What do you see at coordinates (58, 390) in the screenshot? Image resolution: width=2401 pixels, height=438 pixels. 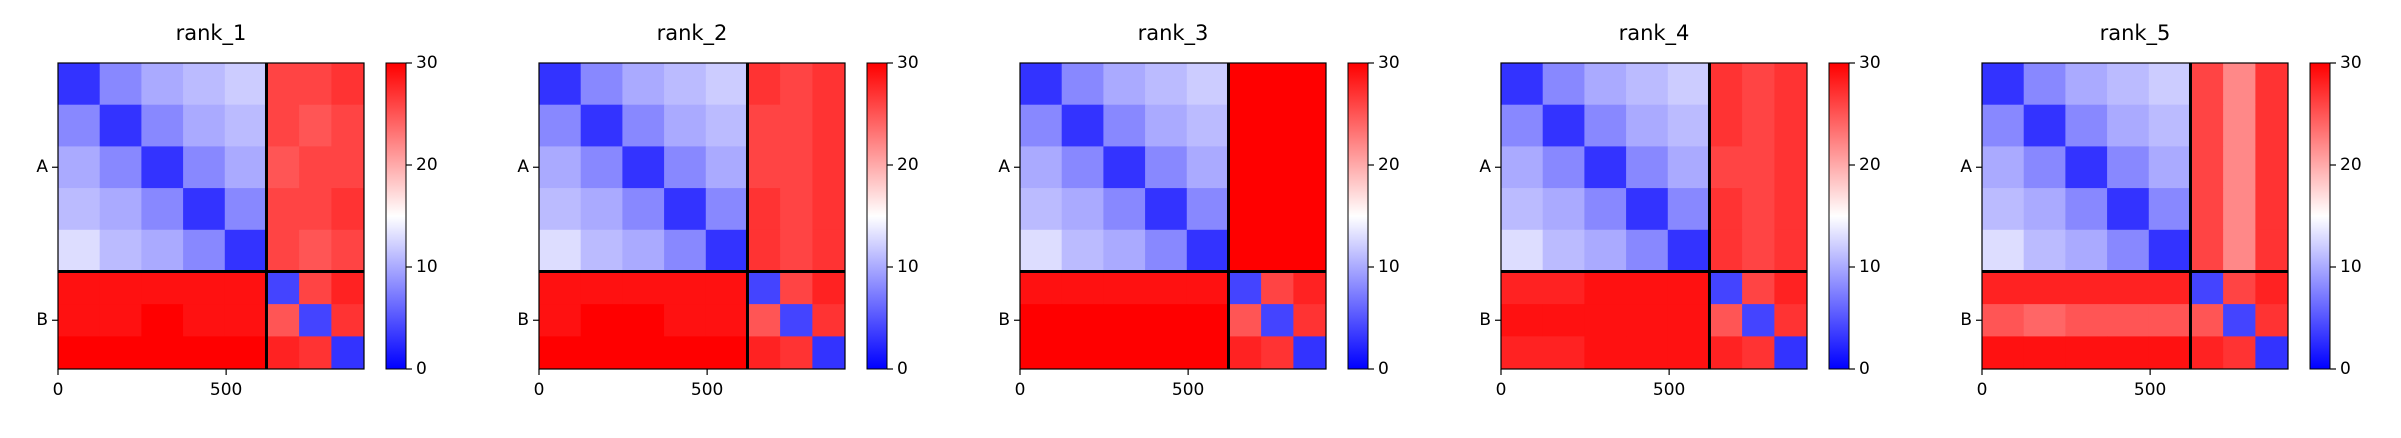 I see `x-tick-label: 0` at bounding box center [58, 390].